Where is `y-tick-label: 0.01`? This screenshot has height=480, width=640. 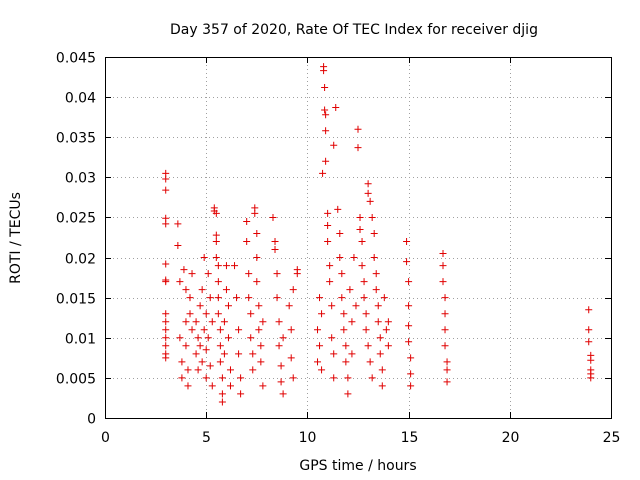
y-tick-label: 0.01 is located at coordinates (80, 340).